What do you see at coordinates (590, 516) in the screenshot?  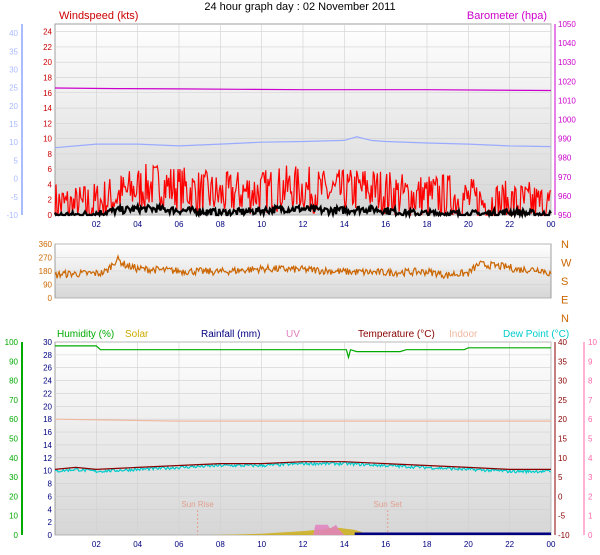 I see `far-right-tick-label: 1` at bounding box center [590, 516].